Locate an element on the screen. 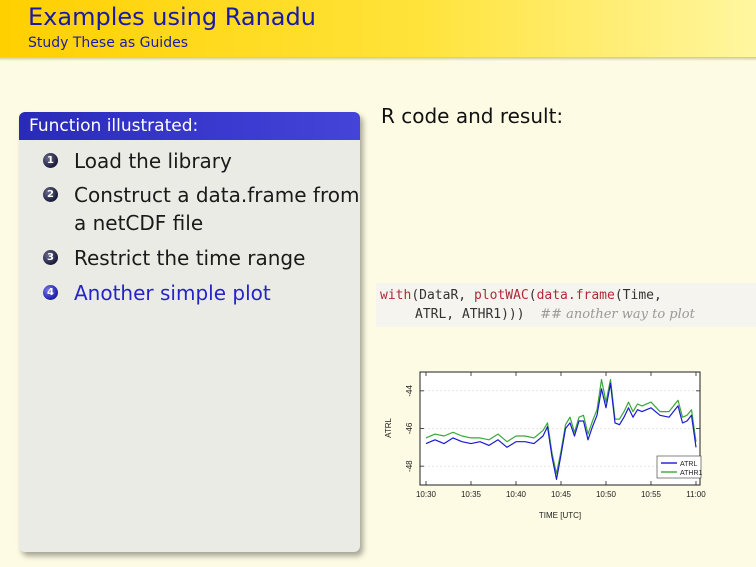 The image size is (756, 567). x-tick-label: 10:30 is located at coordinates (426, 494).